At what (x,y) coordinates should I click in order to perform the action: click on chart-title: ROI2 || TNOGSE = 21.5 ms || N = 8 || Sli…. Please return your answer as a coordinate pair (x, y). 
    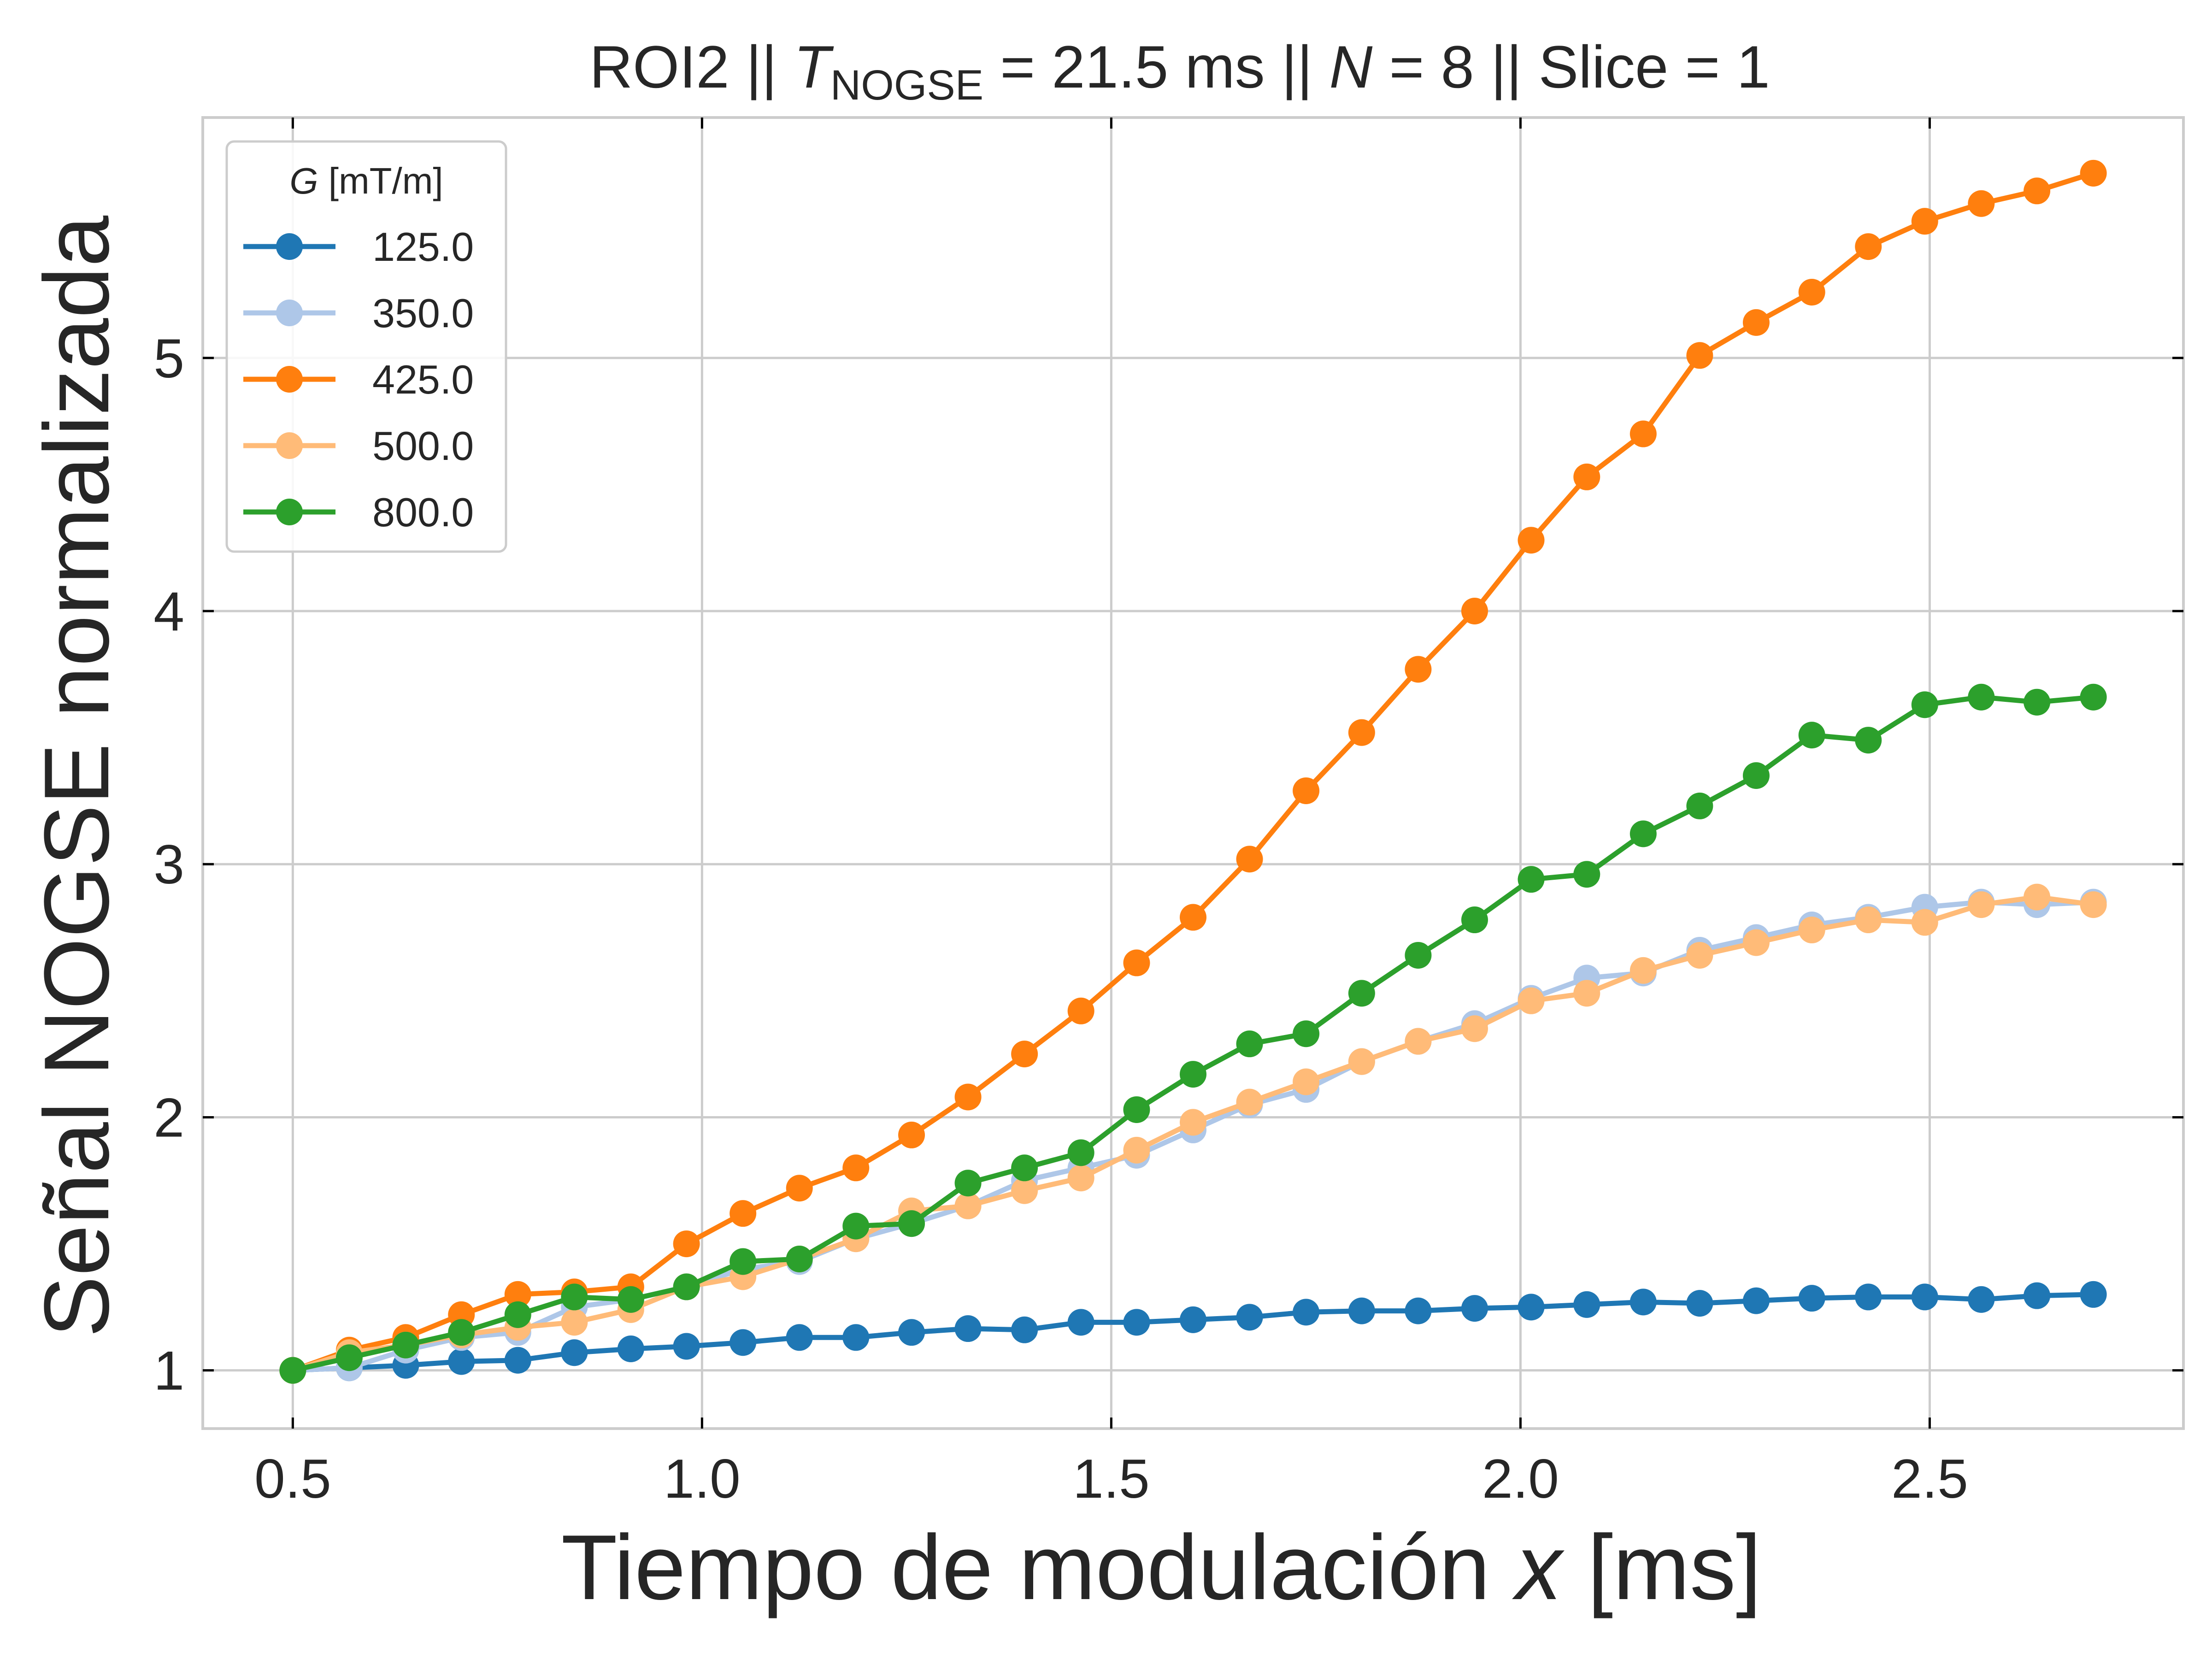
    Looking at the image, I should click on (1179, 71).